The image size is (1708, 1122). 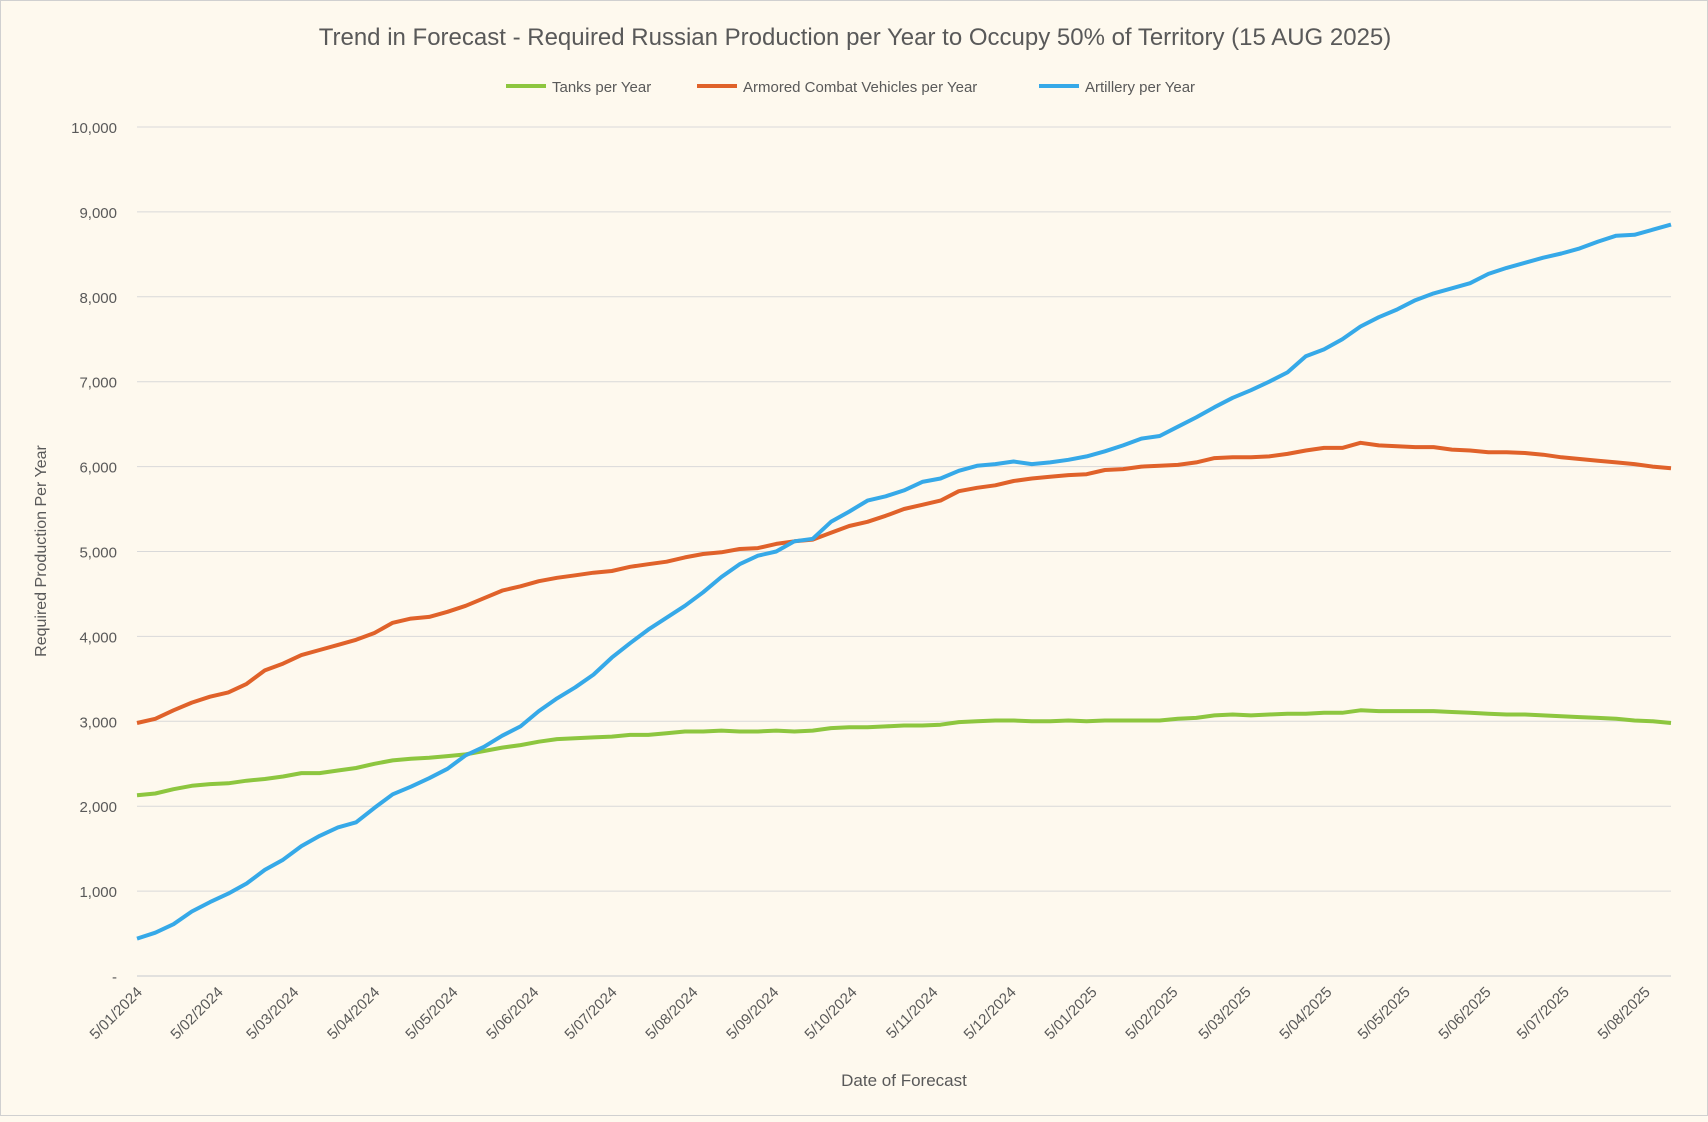 I want to click on y-tick-label: -, so click(x=114, y=977).